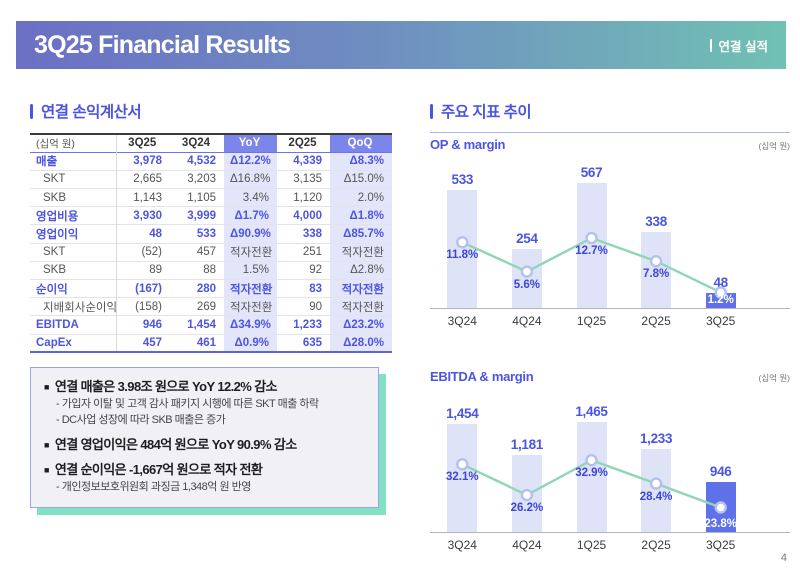 The height and width of the screenshot is (583, 800). I want to click on income-statement-title-label: 연결 손익계산서, so click(91, 112).